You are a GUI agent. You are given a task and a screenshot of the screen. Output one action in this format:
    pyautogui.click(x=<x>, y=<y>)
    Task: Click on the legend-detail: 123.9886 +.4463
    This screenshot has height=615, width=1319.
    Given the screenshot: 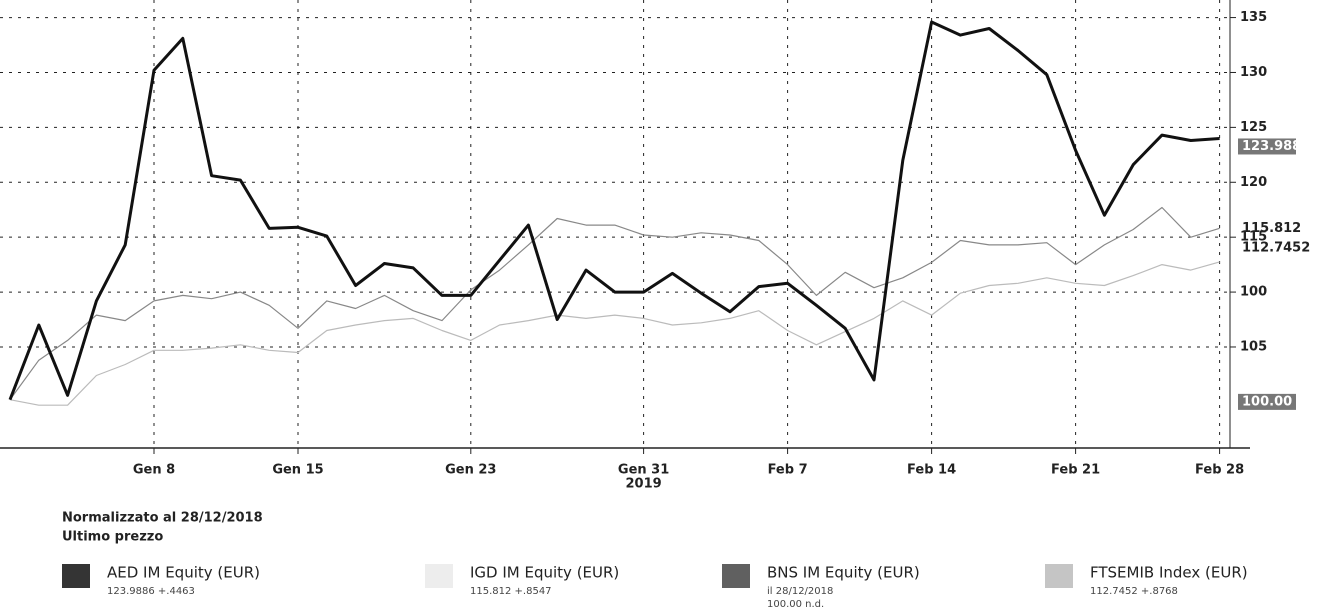 What is the action you would take?
    pyautogui.click(x=151, y=591)
    